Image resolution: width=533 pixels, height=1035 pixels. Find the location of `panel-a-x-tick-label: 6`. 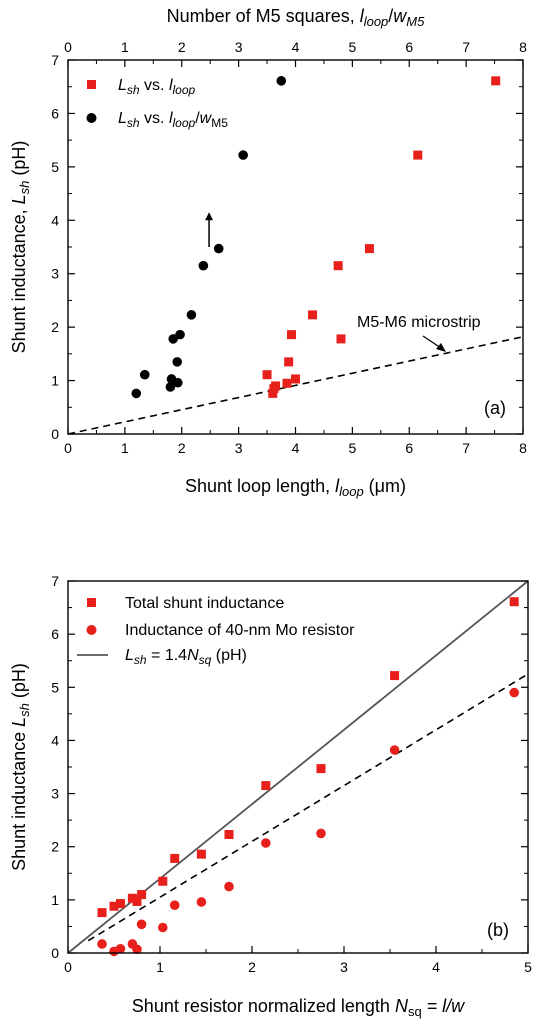

panel-a-x-tick-label: 6 is located at coordinates (409, 448).